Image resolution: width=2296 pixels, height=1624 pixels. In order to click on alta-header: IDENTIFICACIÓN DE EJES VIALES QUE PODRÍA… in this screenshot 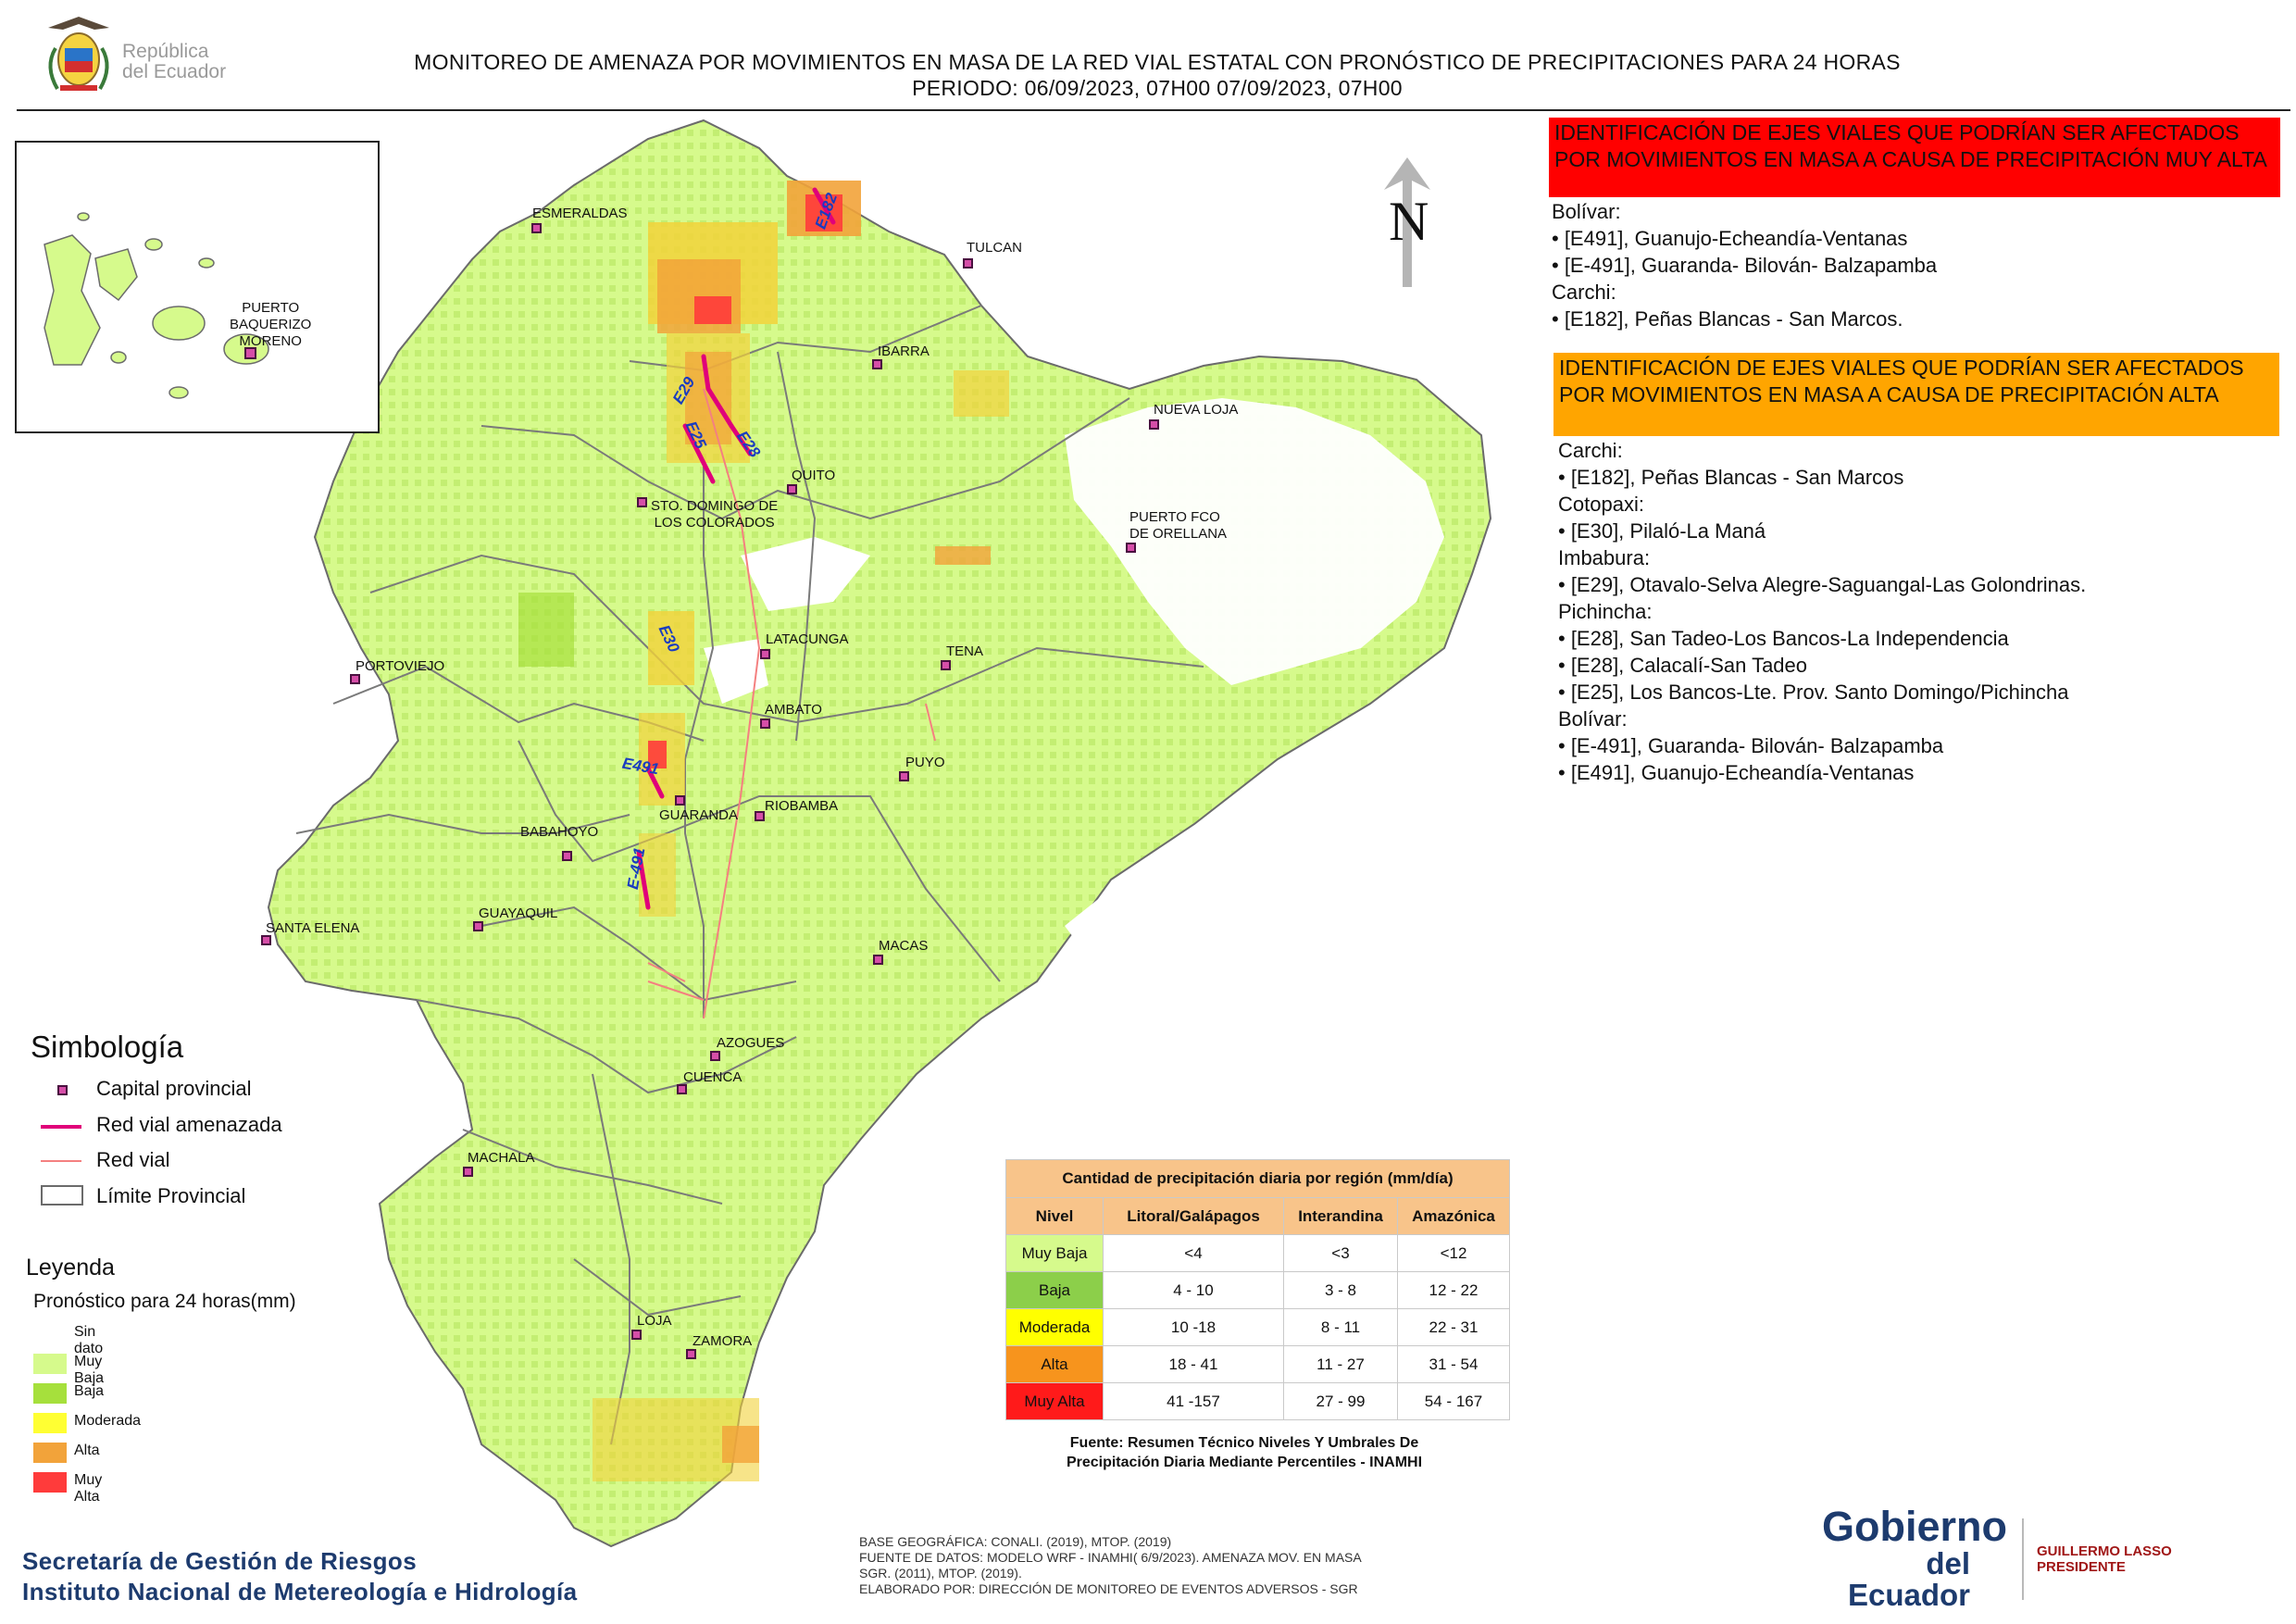, I will do `click(1916, 394)`.